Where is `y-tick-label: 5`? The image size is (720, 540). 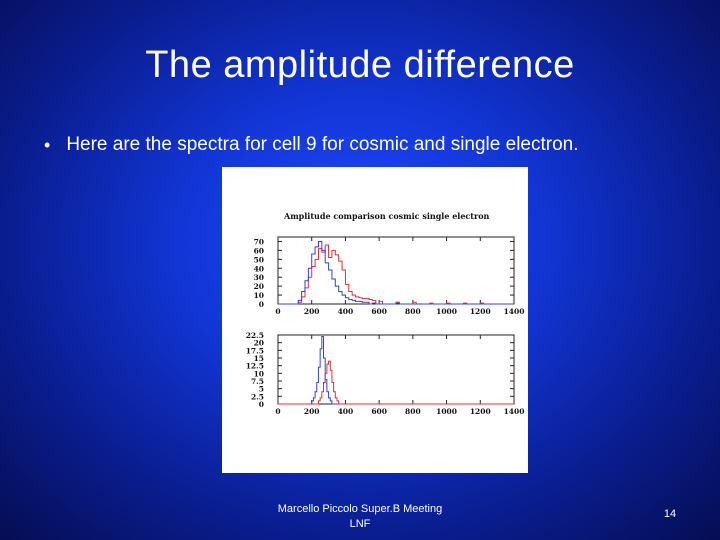 y-tick-label: 5 is located at coordinates (261, 389).